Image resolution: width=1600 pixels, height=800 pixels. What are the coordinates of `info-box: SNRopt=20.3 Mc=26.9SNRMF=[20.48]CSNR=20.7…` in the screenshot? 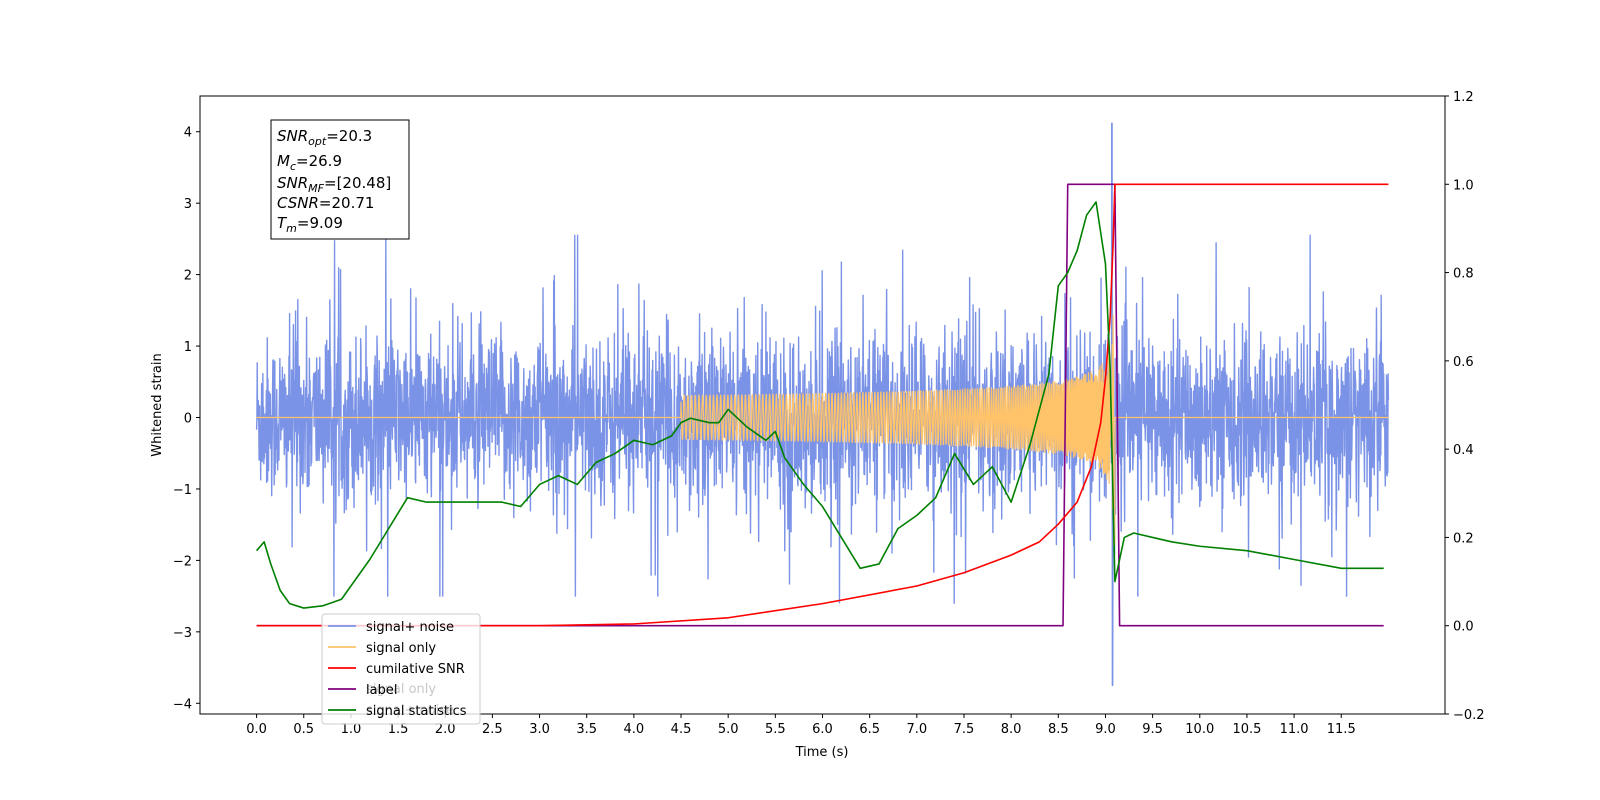 It's located at (340, 179).